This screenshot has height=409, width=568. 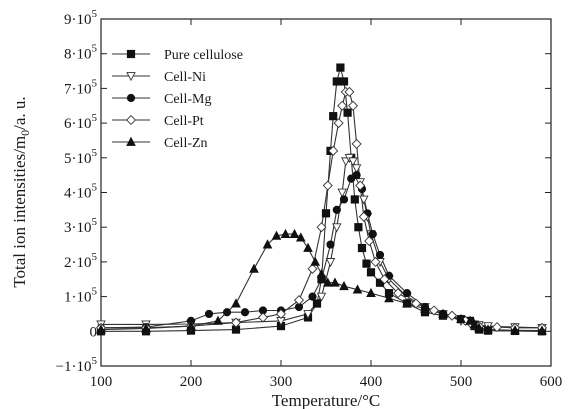 What do you see at coordinates (371, 382) in the screenshot?
I see `x-tick-label: 400` at bounding box center [371, 382].